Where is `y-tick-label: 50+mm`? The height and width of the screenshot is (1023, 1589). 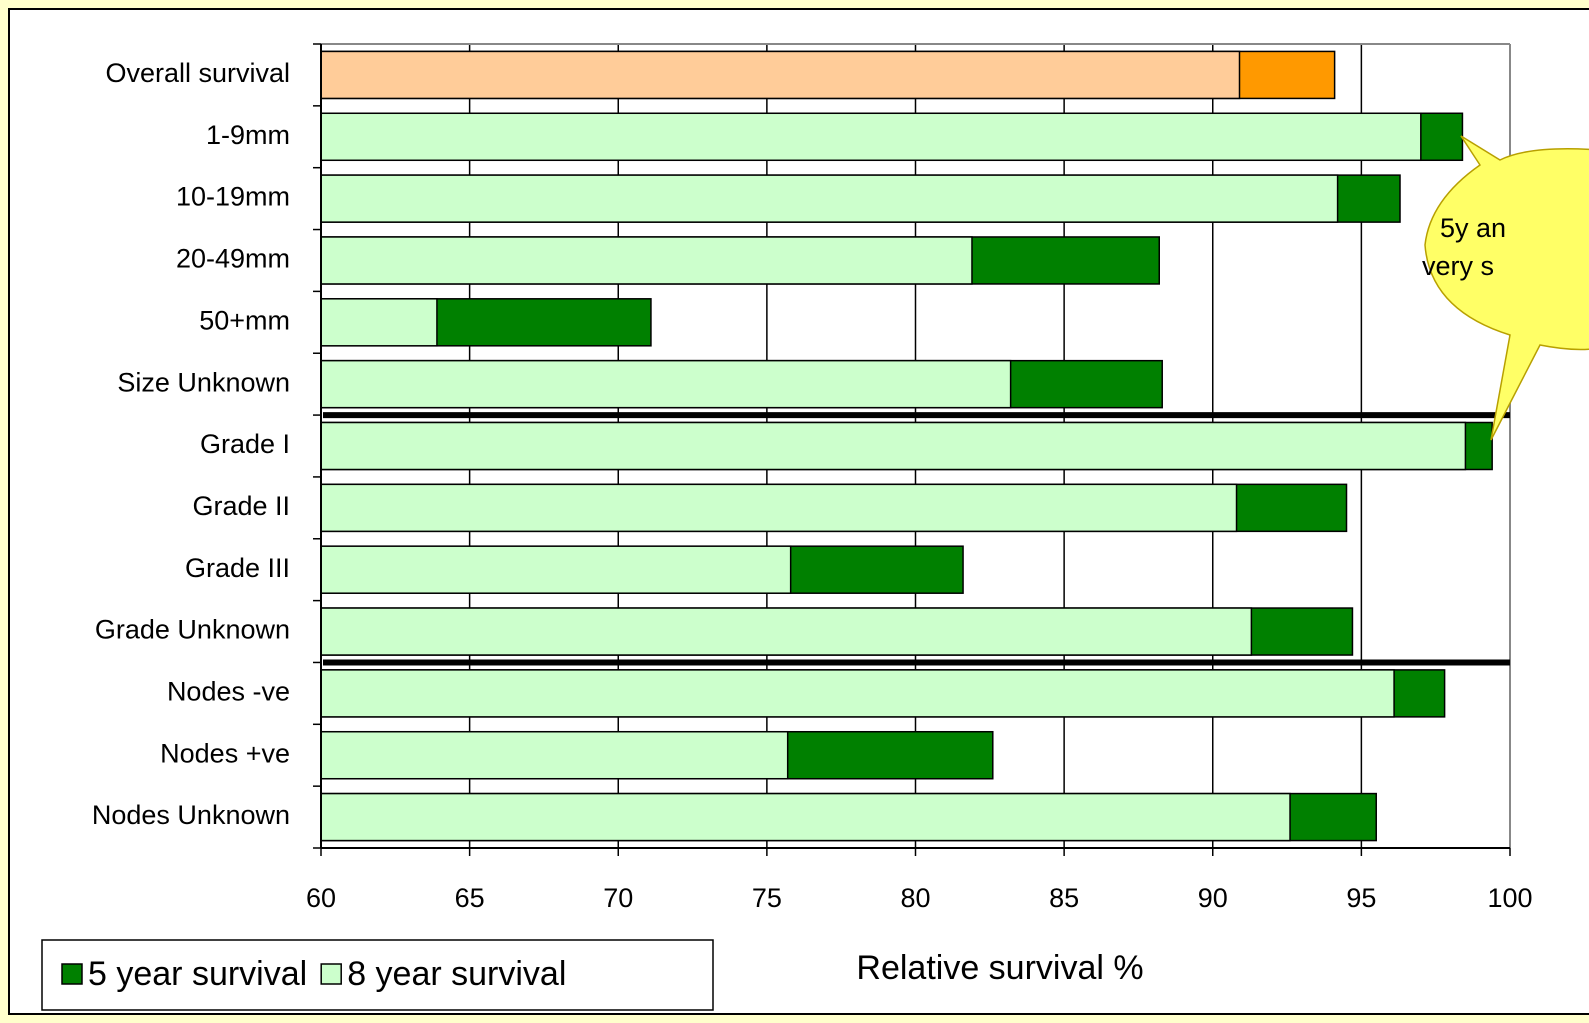 y-tick-label: 50+mm is located at coordinates (244, 320).